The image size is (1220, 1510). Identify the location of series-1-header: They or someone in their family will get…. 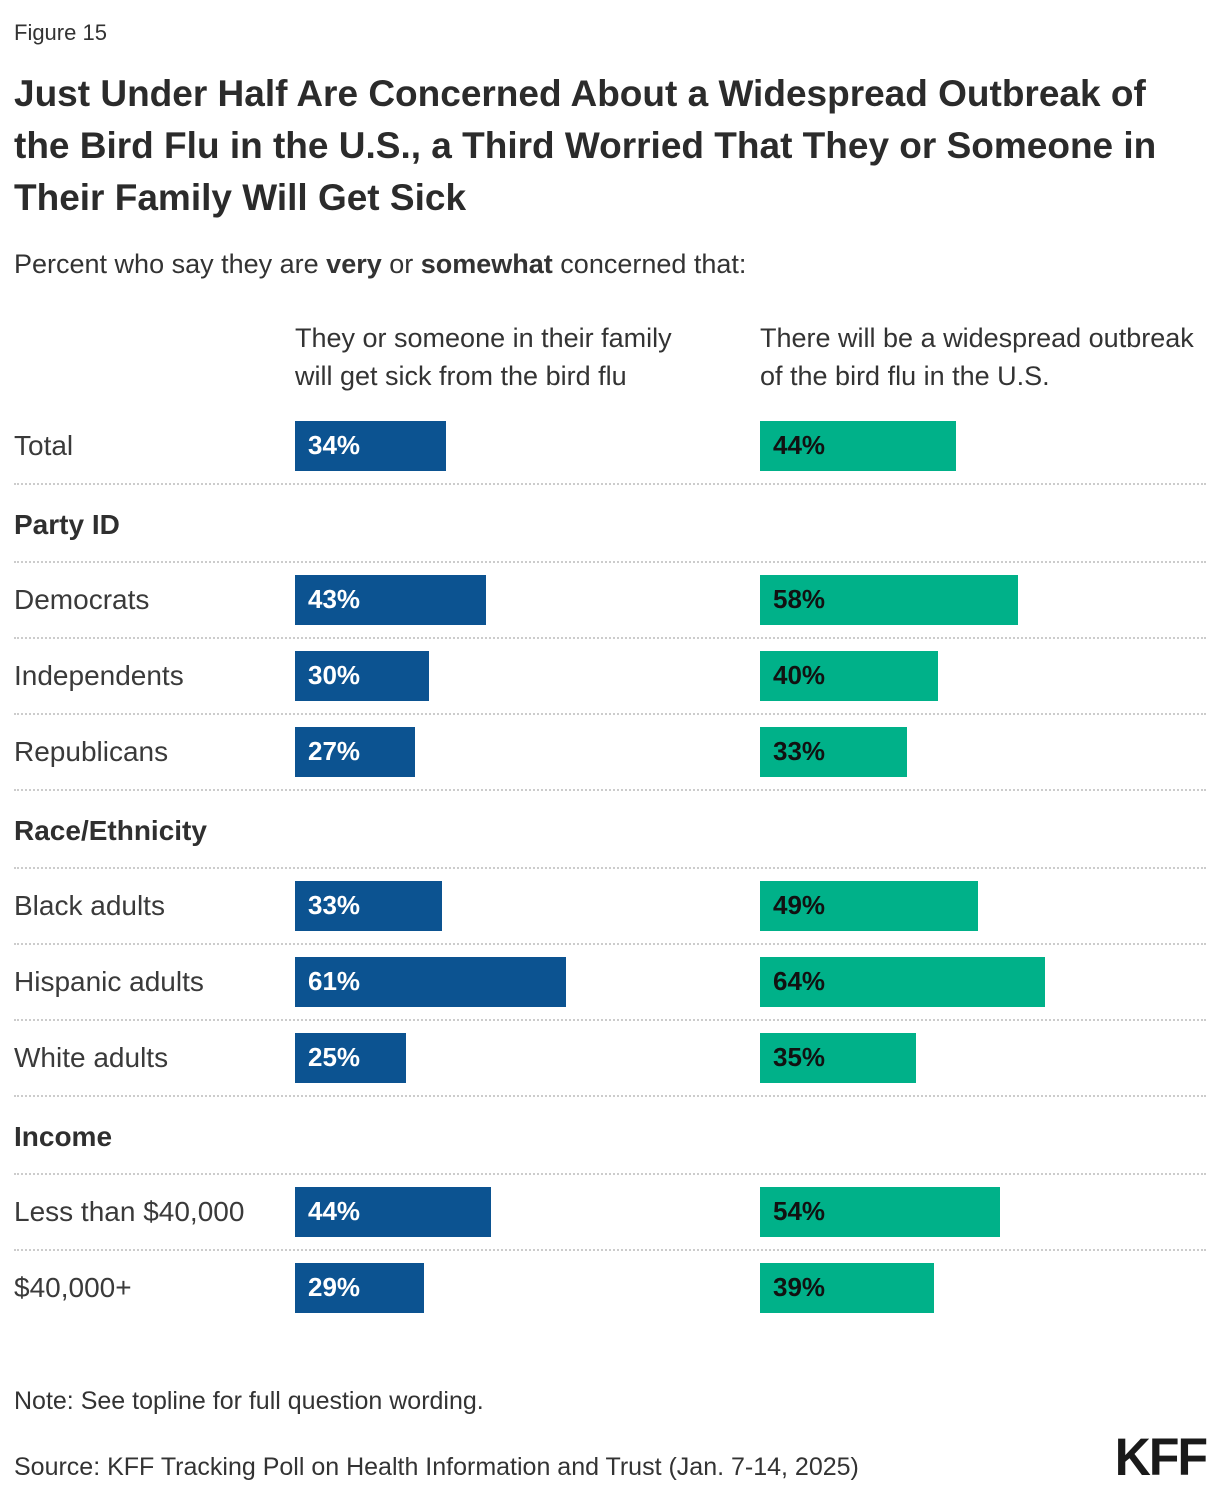
(483, 357).